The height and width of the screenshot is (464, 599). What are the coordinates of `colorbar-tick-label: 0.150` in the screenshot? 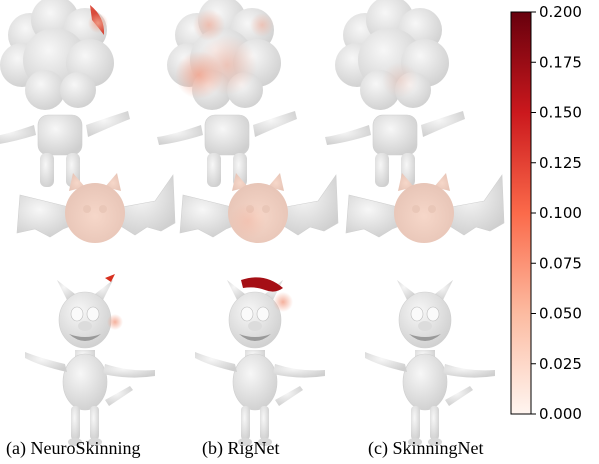 It's located at (560, 113).